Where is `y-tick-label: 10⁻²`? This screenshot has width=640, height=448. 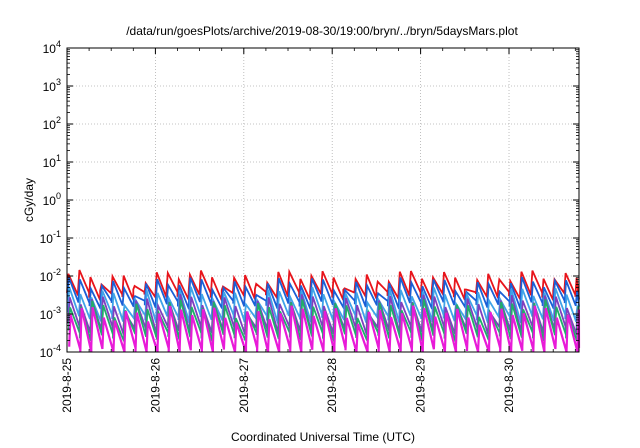
y-tick-label: 10⁻² is located at coordinates (50, 275).